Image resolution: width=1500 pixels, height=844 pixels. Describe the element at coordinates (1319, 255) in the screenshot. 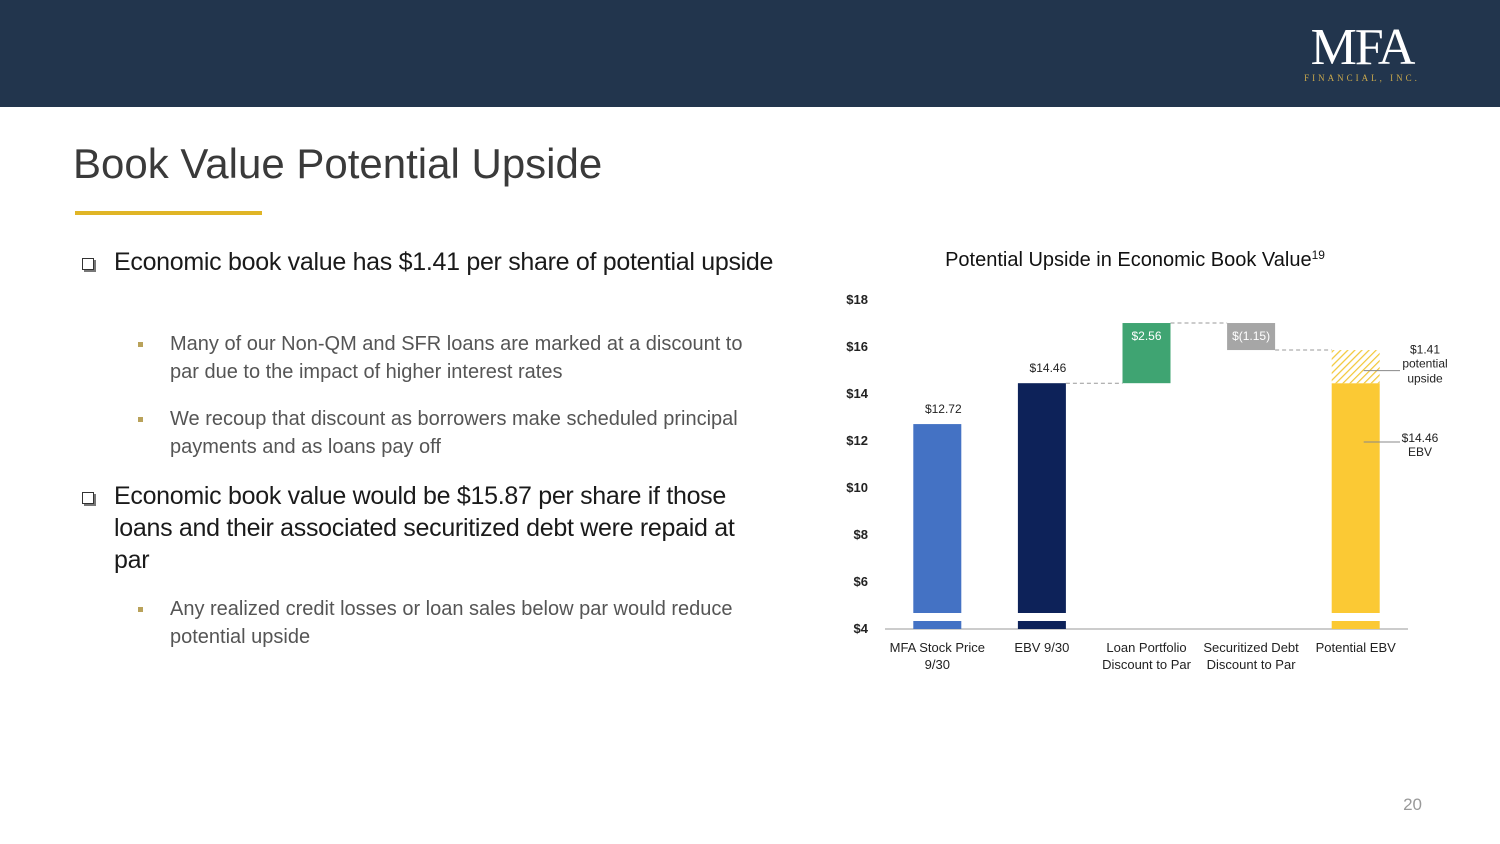

I see `chart-title-note: 19` at that location.